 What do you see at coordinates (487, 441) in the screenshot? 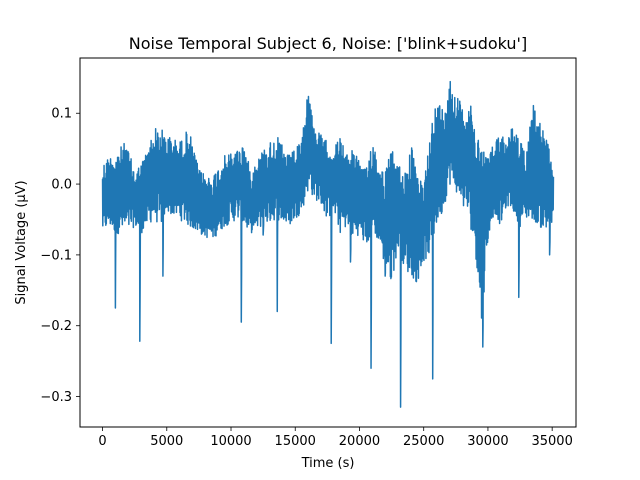
I see `x-tick-label: 30000` at bounding box center [487, 441].